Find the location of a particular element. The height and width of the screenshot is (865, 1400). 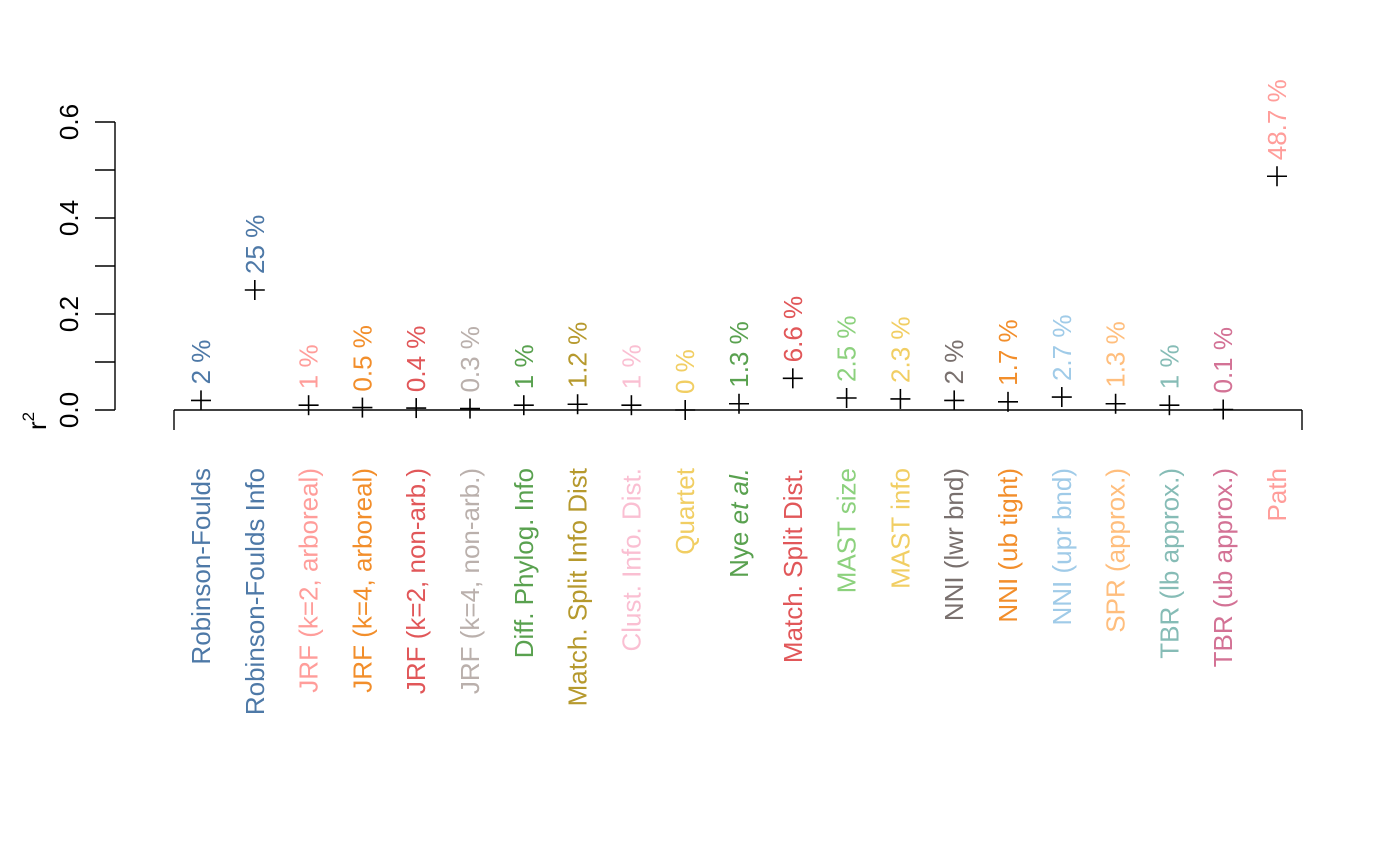

y-tick-label: 0.6 is located at coordinates (69, 122).